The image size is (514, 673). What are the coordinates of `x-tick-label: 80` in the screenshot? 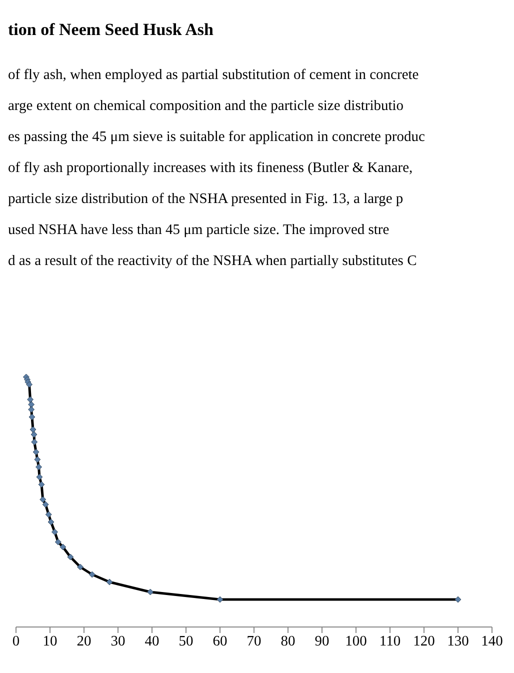 It's located at (288, 641).